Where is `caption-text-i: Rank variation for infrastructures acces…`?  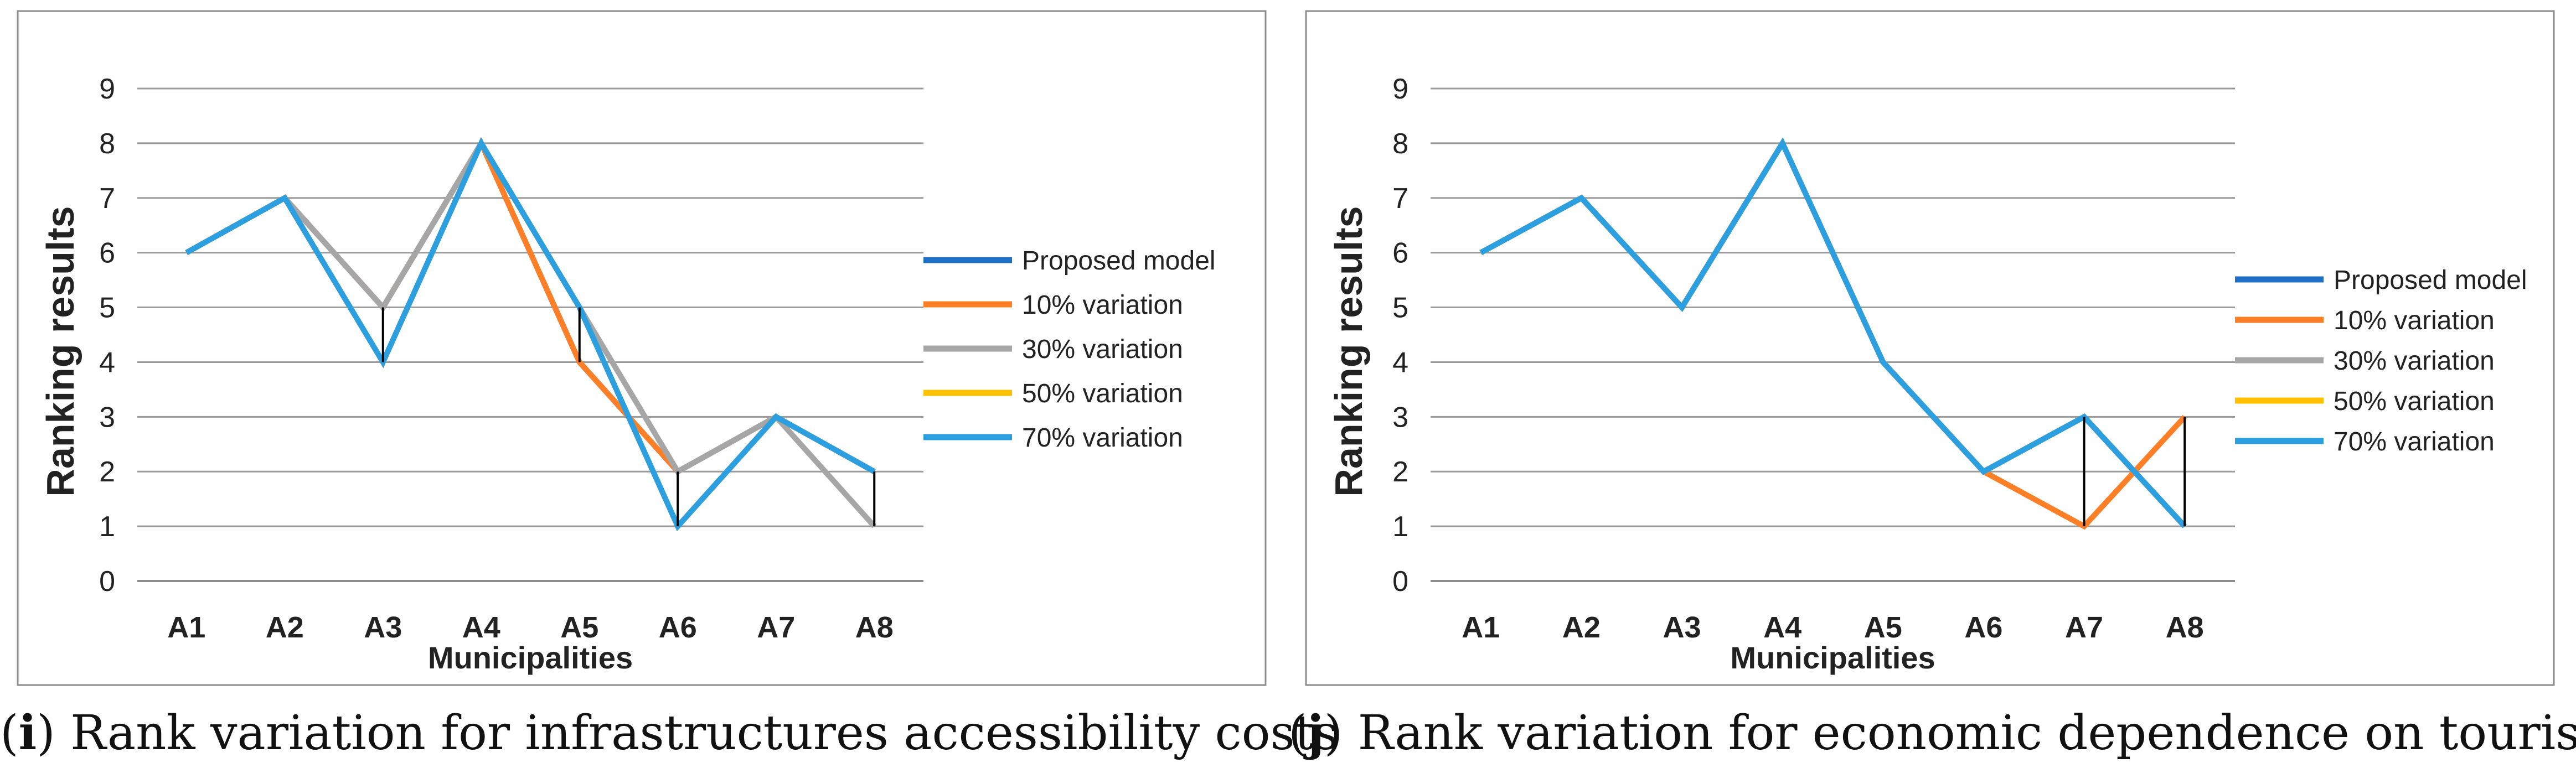
caption-text-i: Rank variation for infrastructures acces… is located at coordinates (697, 733).